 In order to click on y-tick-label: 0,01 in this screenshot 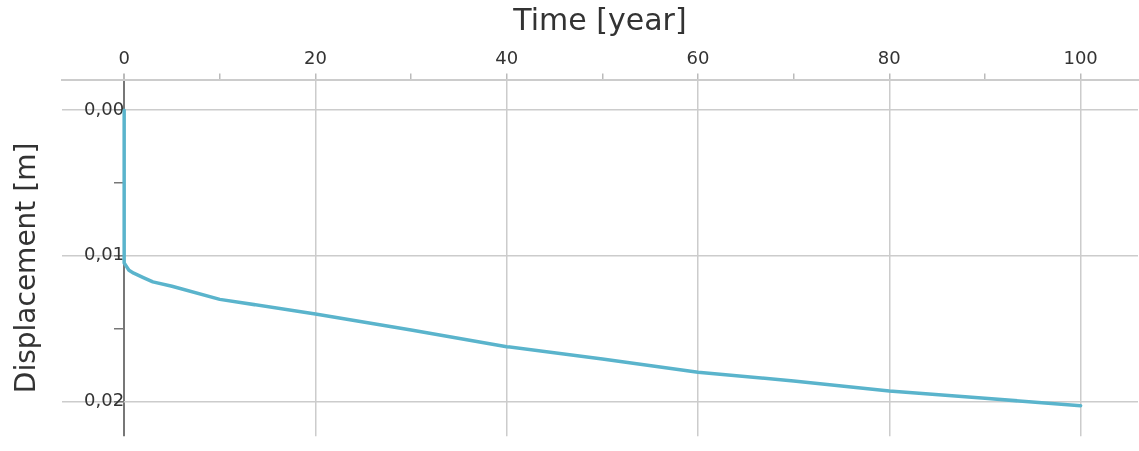, I will do `click(104, 254)`.